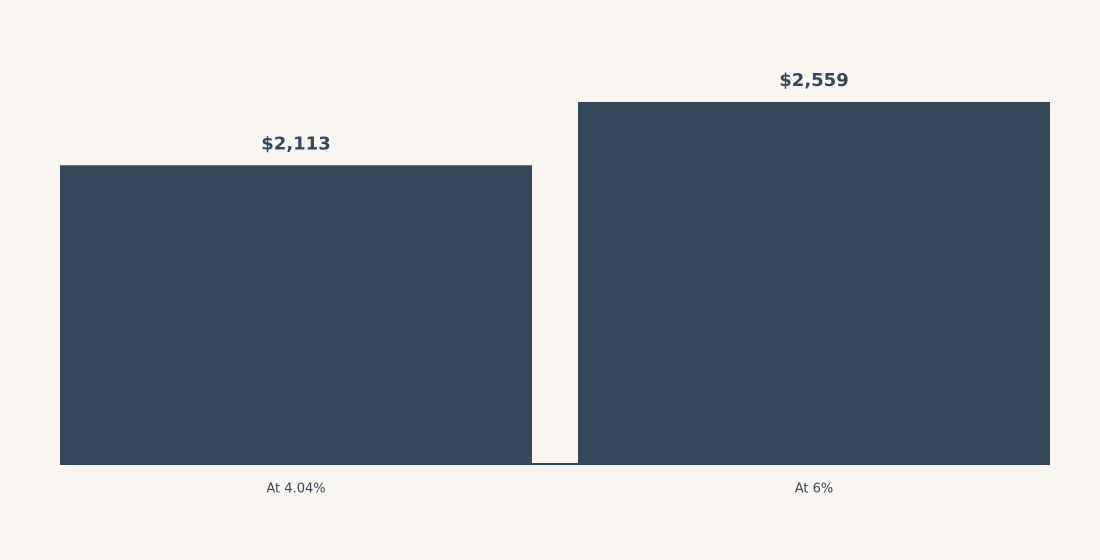  I want to click on x-tick-label: At 6%, so click(814, 489).